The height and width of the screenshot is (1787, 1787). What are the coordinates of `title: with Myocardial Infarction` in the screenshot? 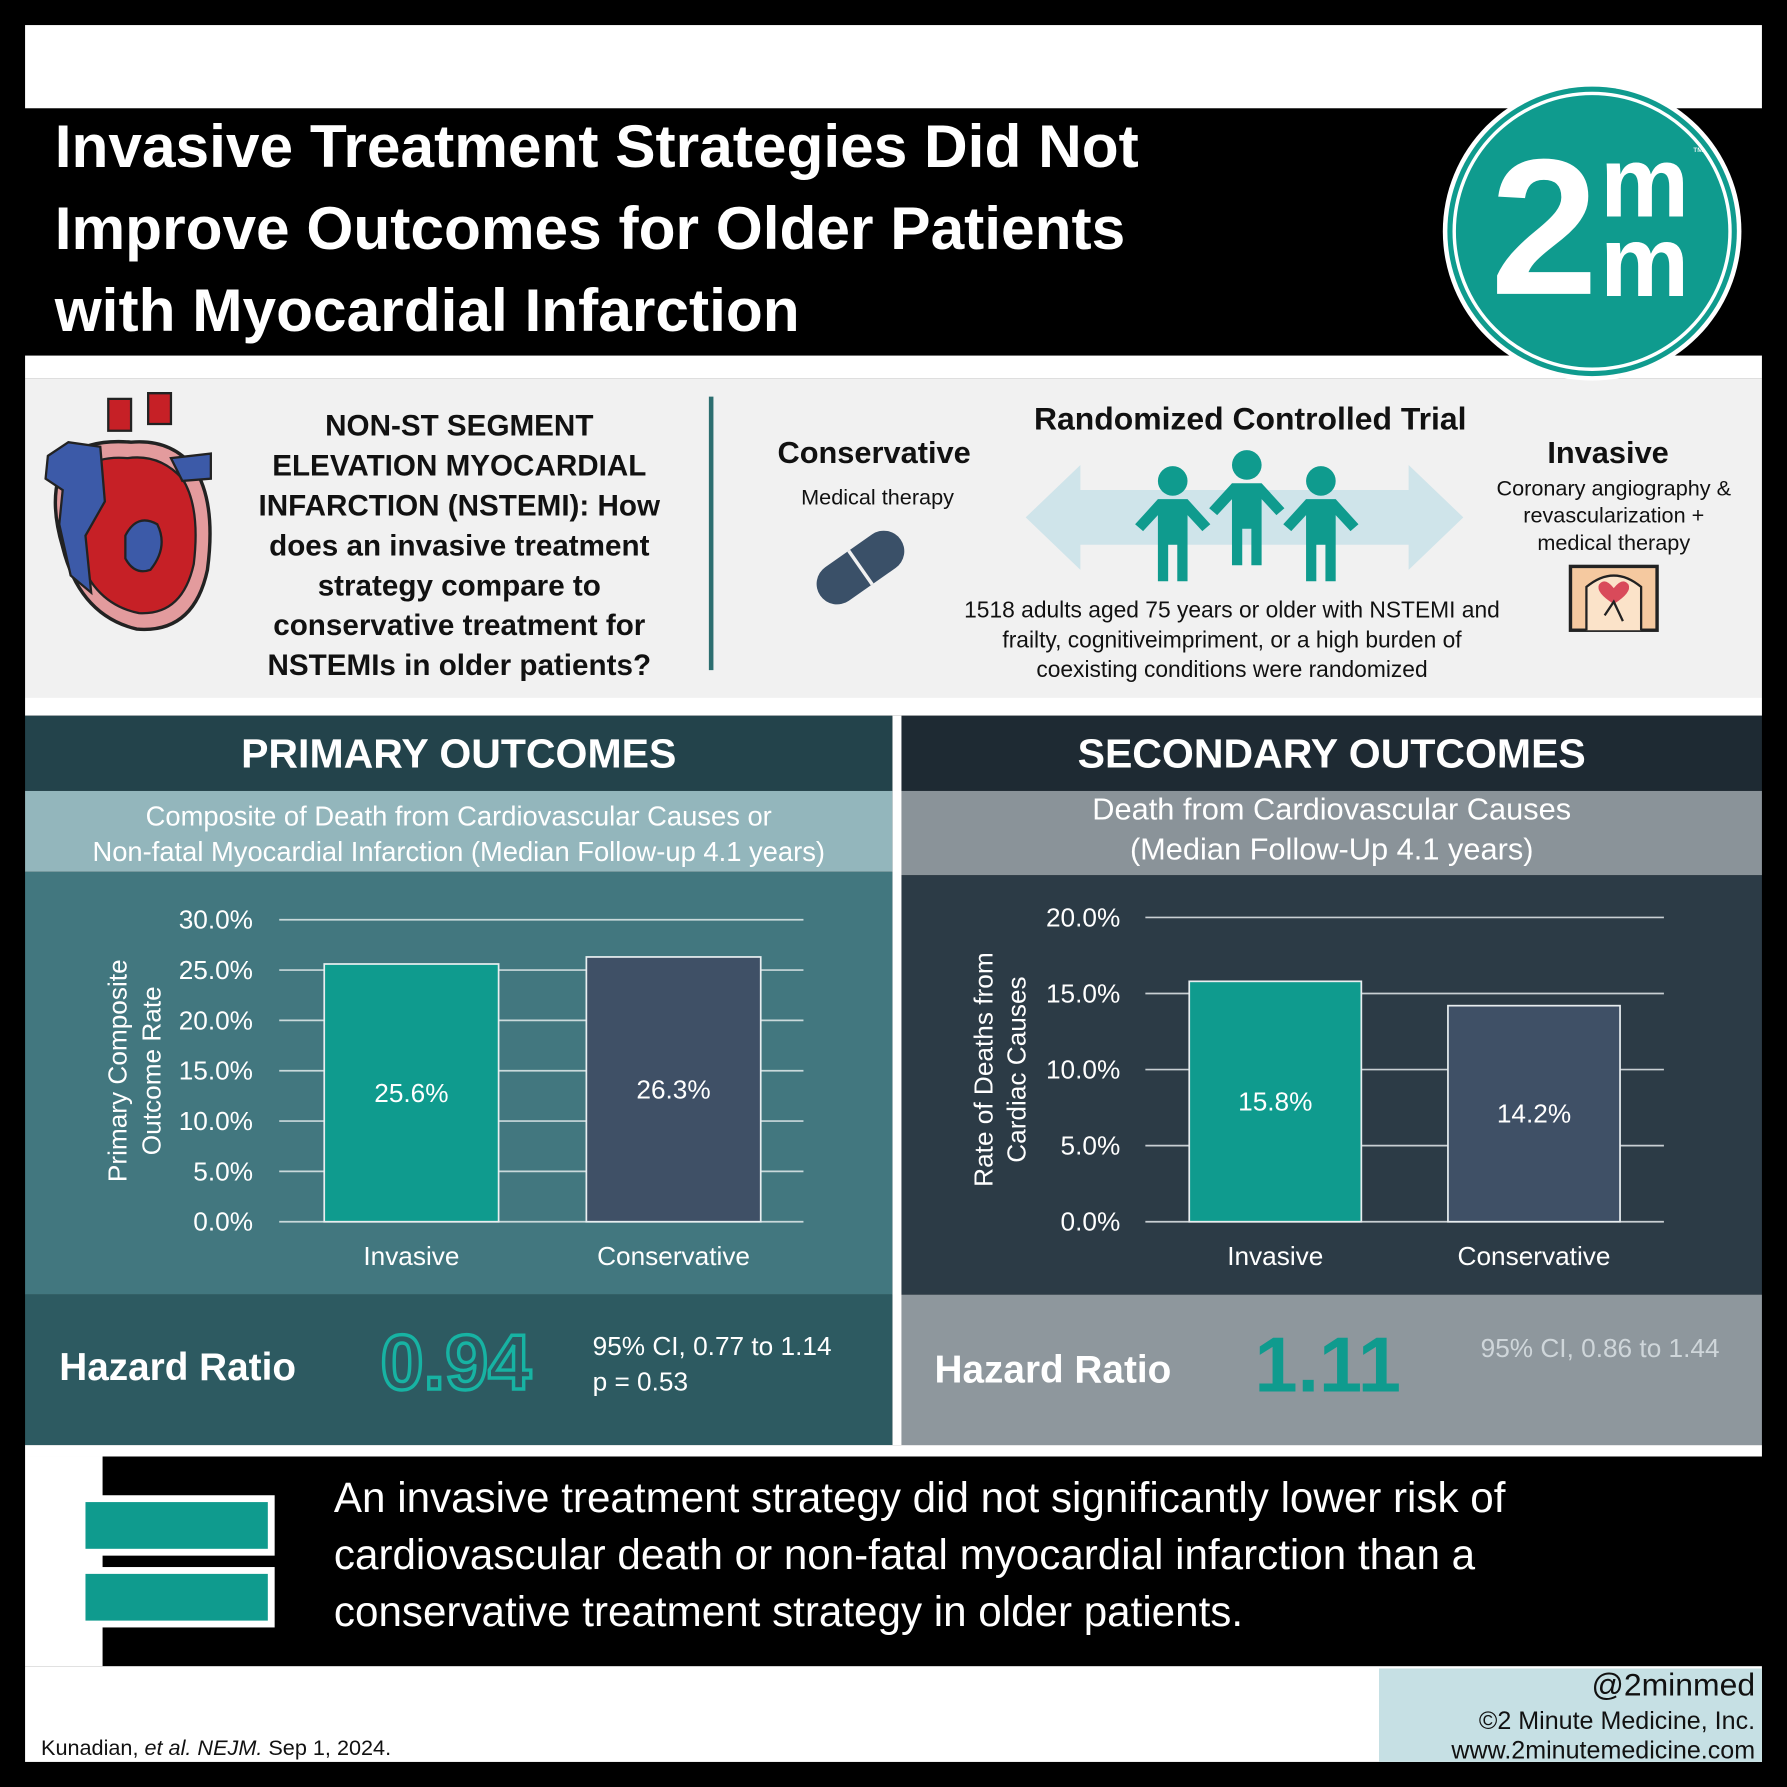 It's located at (427, 310).